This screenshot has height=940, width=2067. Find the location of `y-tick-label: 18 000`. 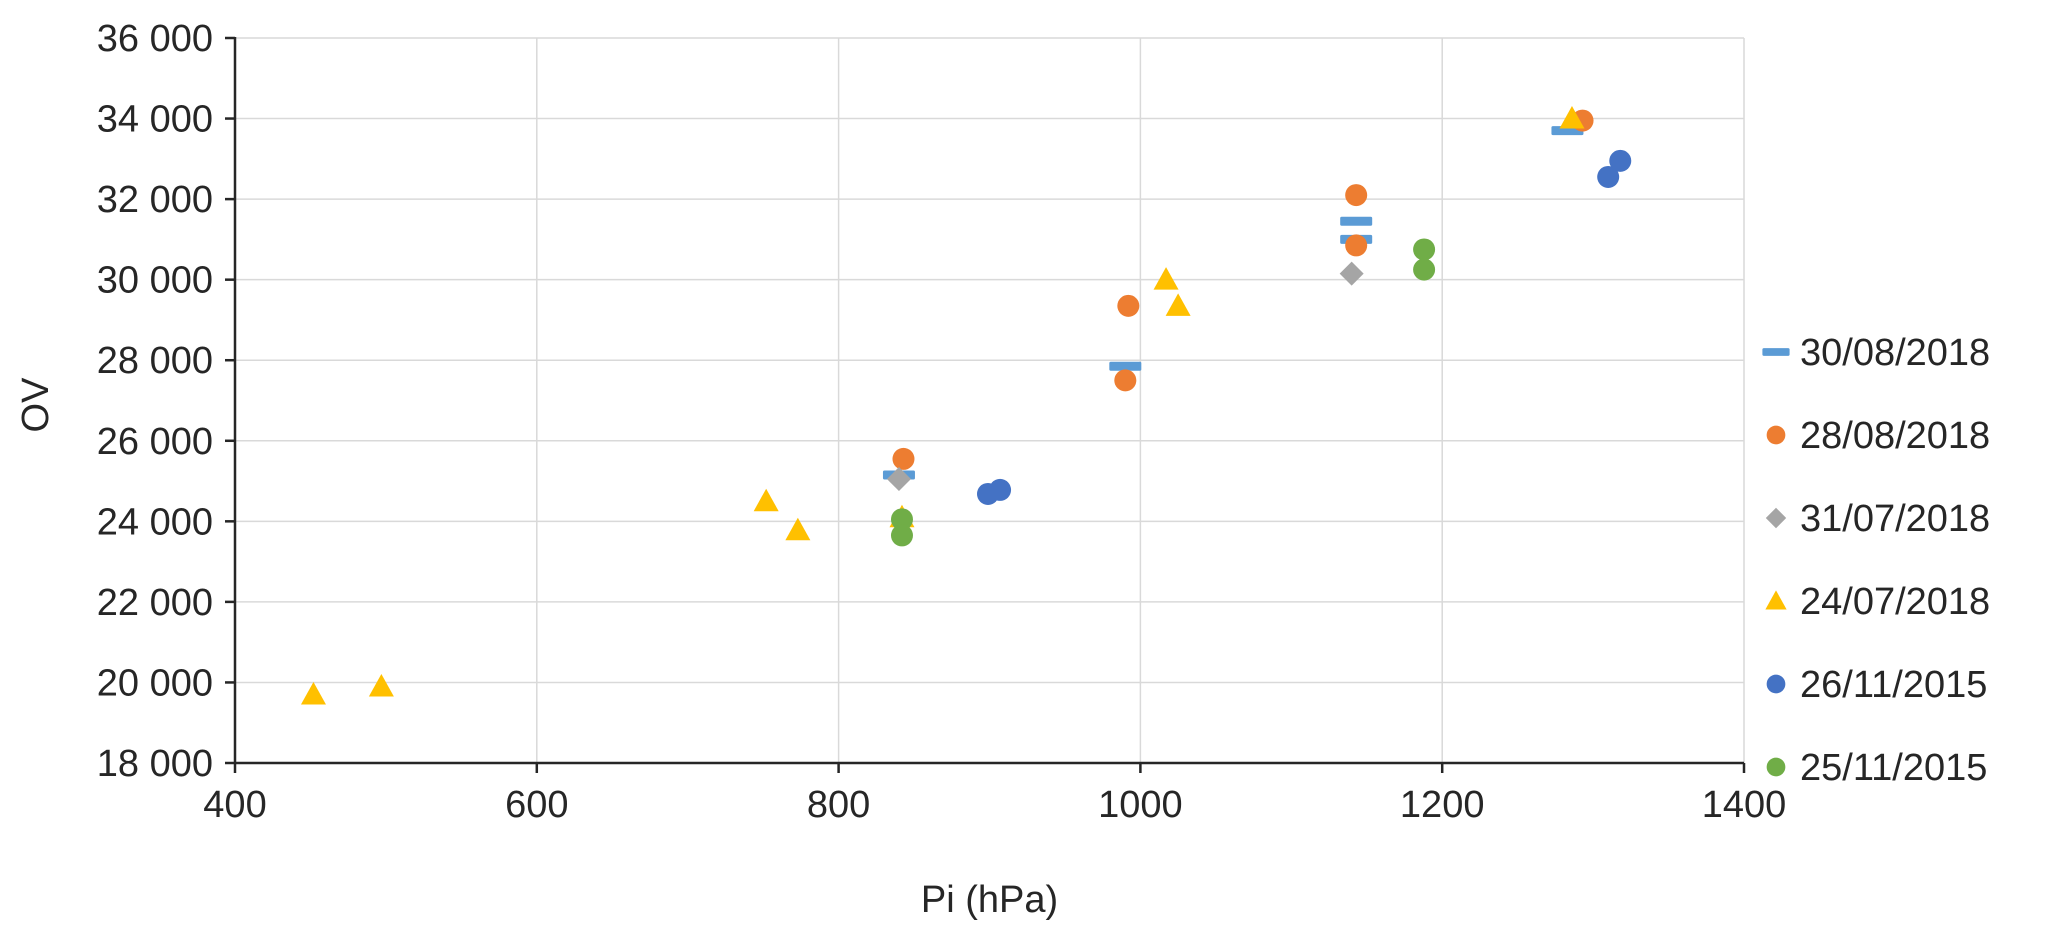

y-tick-label: 18 000 is located at coordinates (155, 764).